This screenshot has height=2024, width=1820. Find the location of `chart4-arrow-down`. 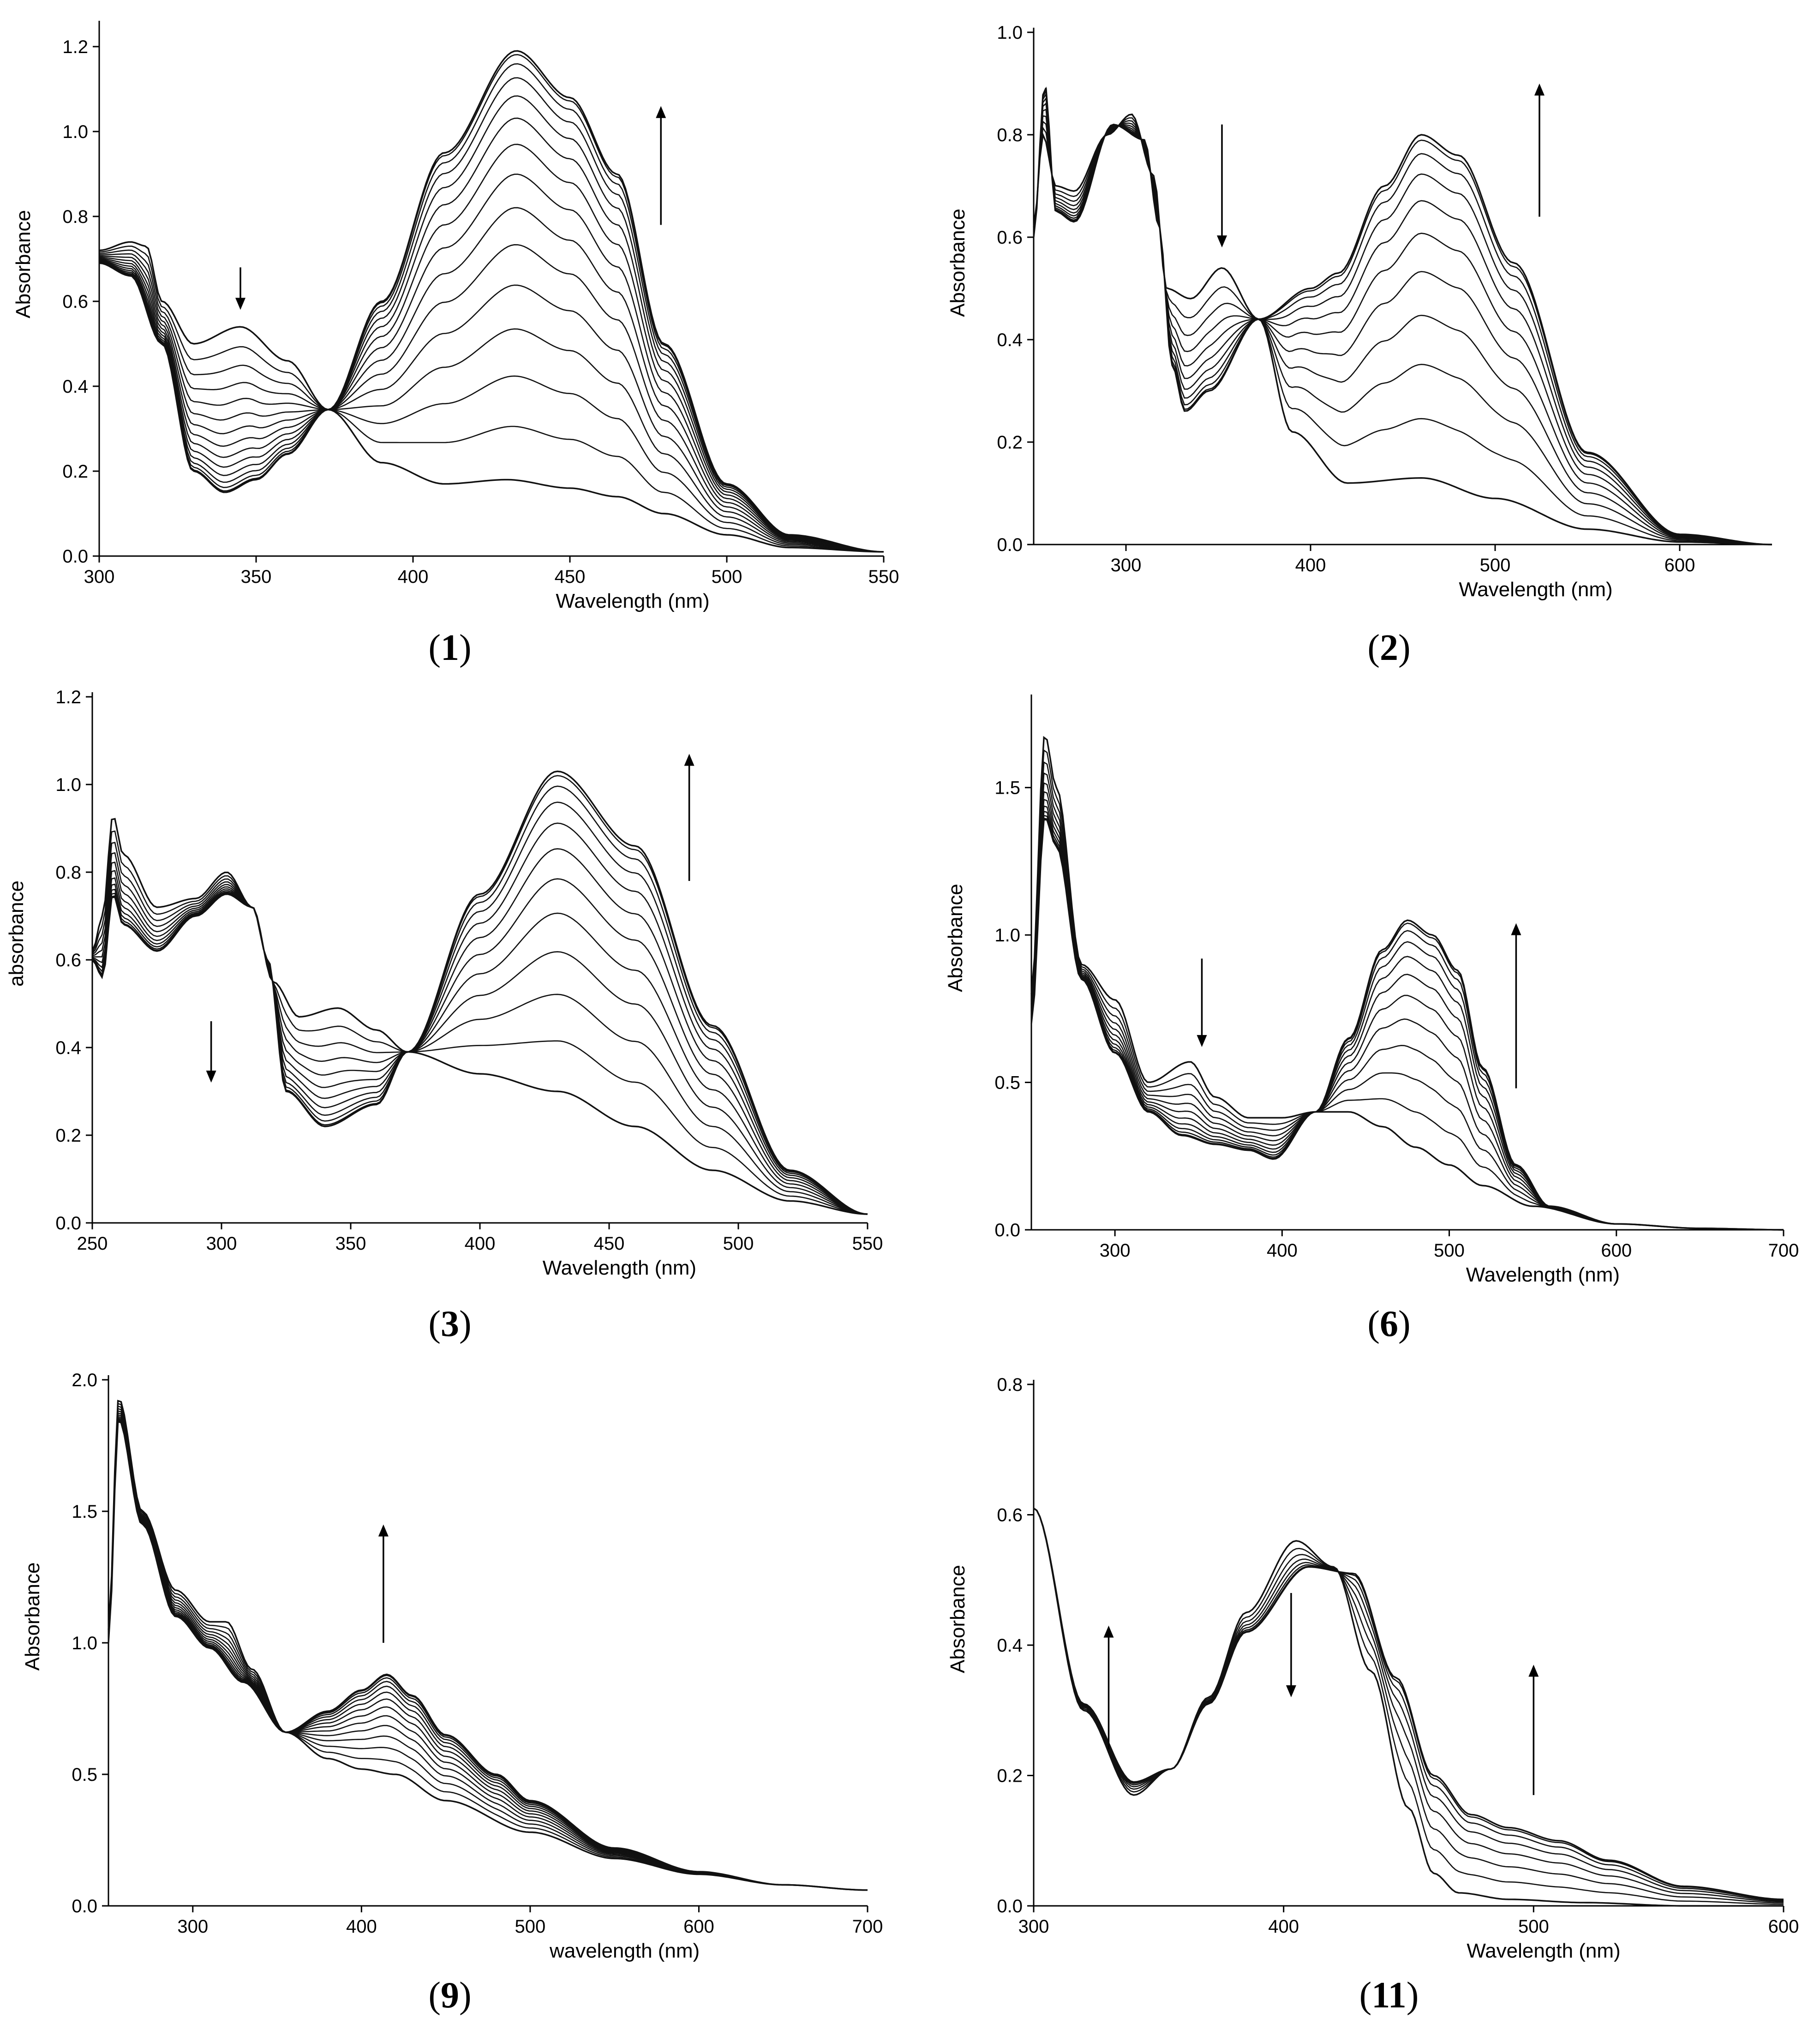

chart4-arrow-down is located at coordinates (1202, 1002).